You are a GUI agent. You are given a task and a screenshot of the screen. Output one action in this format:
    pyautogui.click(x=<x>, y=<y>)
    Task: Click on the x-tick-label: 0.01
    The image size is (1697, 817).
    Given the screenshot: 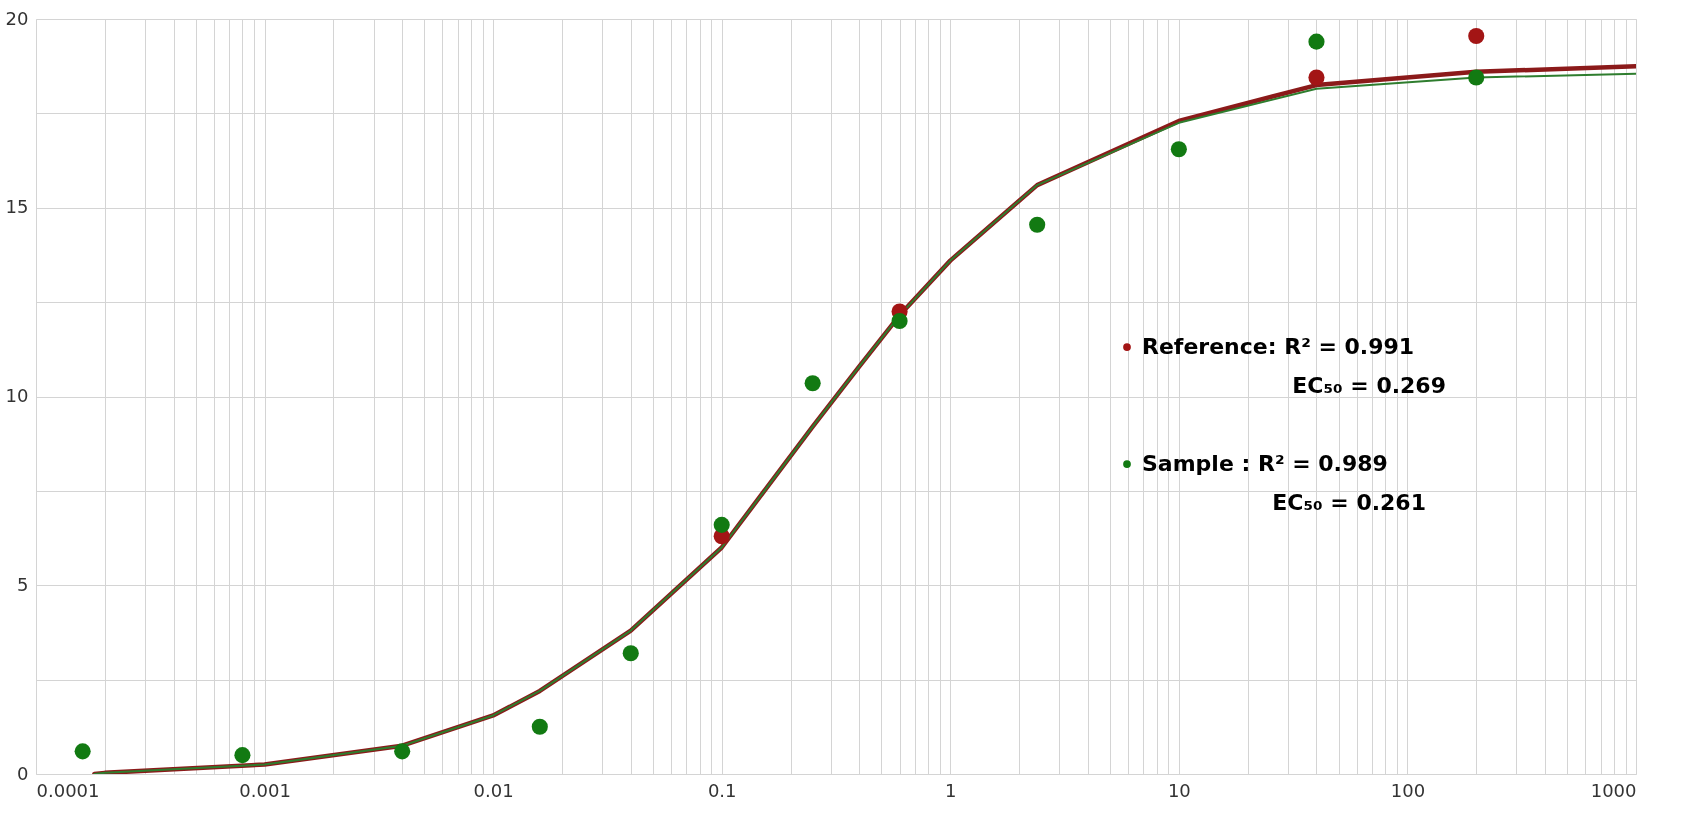 What is the action you would take?
    pyautogui.click(x=493, y=790)
    